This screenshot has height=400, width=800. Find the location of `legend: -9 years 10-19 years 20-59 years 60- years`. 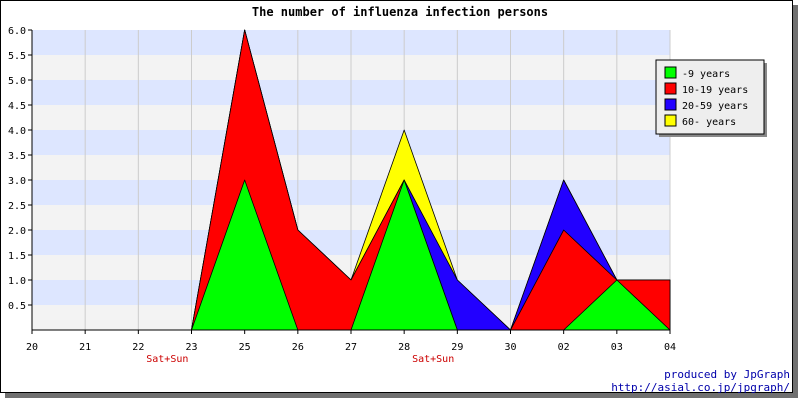

legend: -9 years 10-19 years 20-59 years 60- years is located at coordinates (711, 98).